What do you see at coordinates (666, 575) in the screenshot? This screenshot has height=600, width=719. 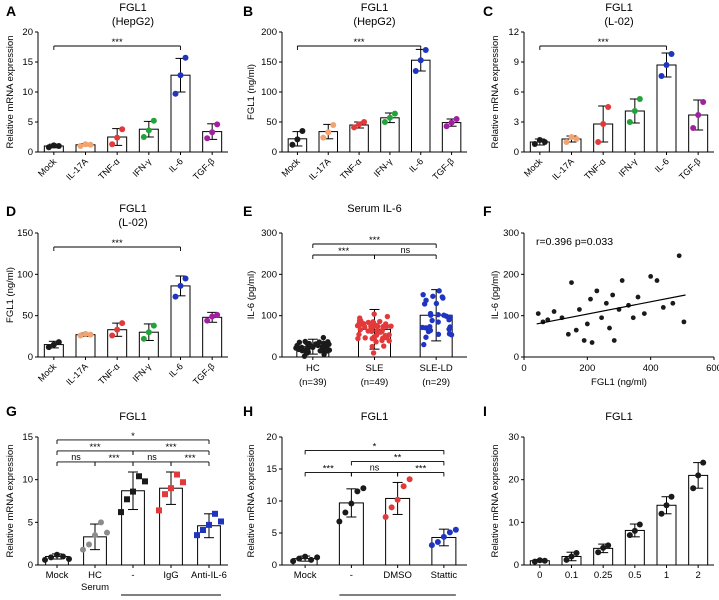 I see `category-label: 1` at bounding box center [666, 575].